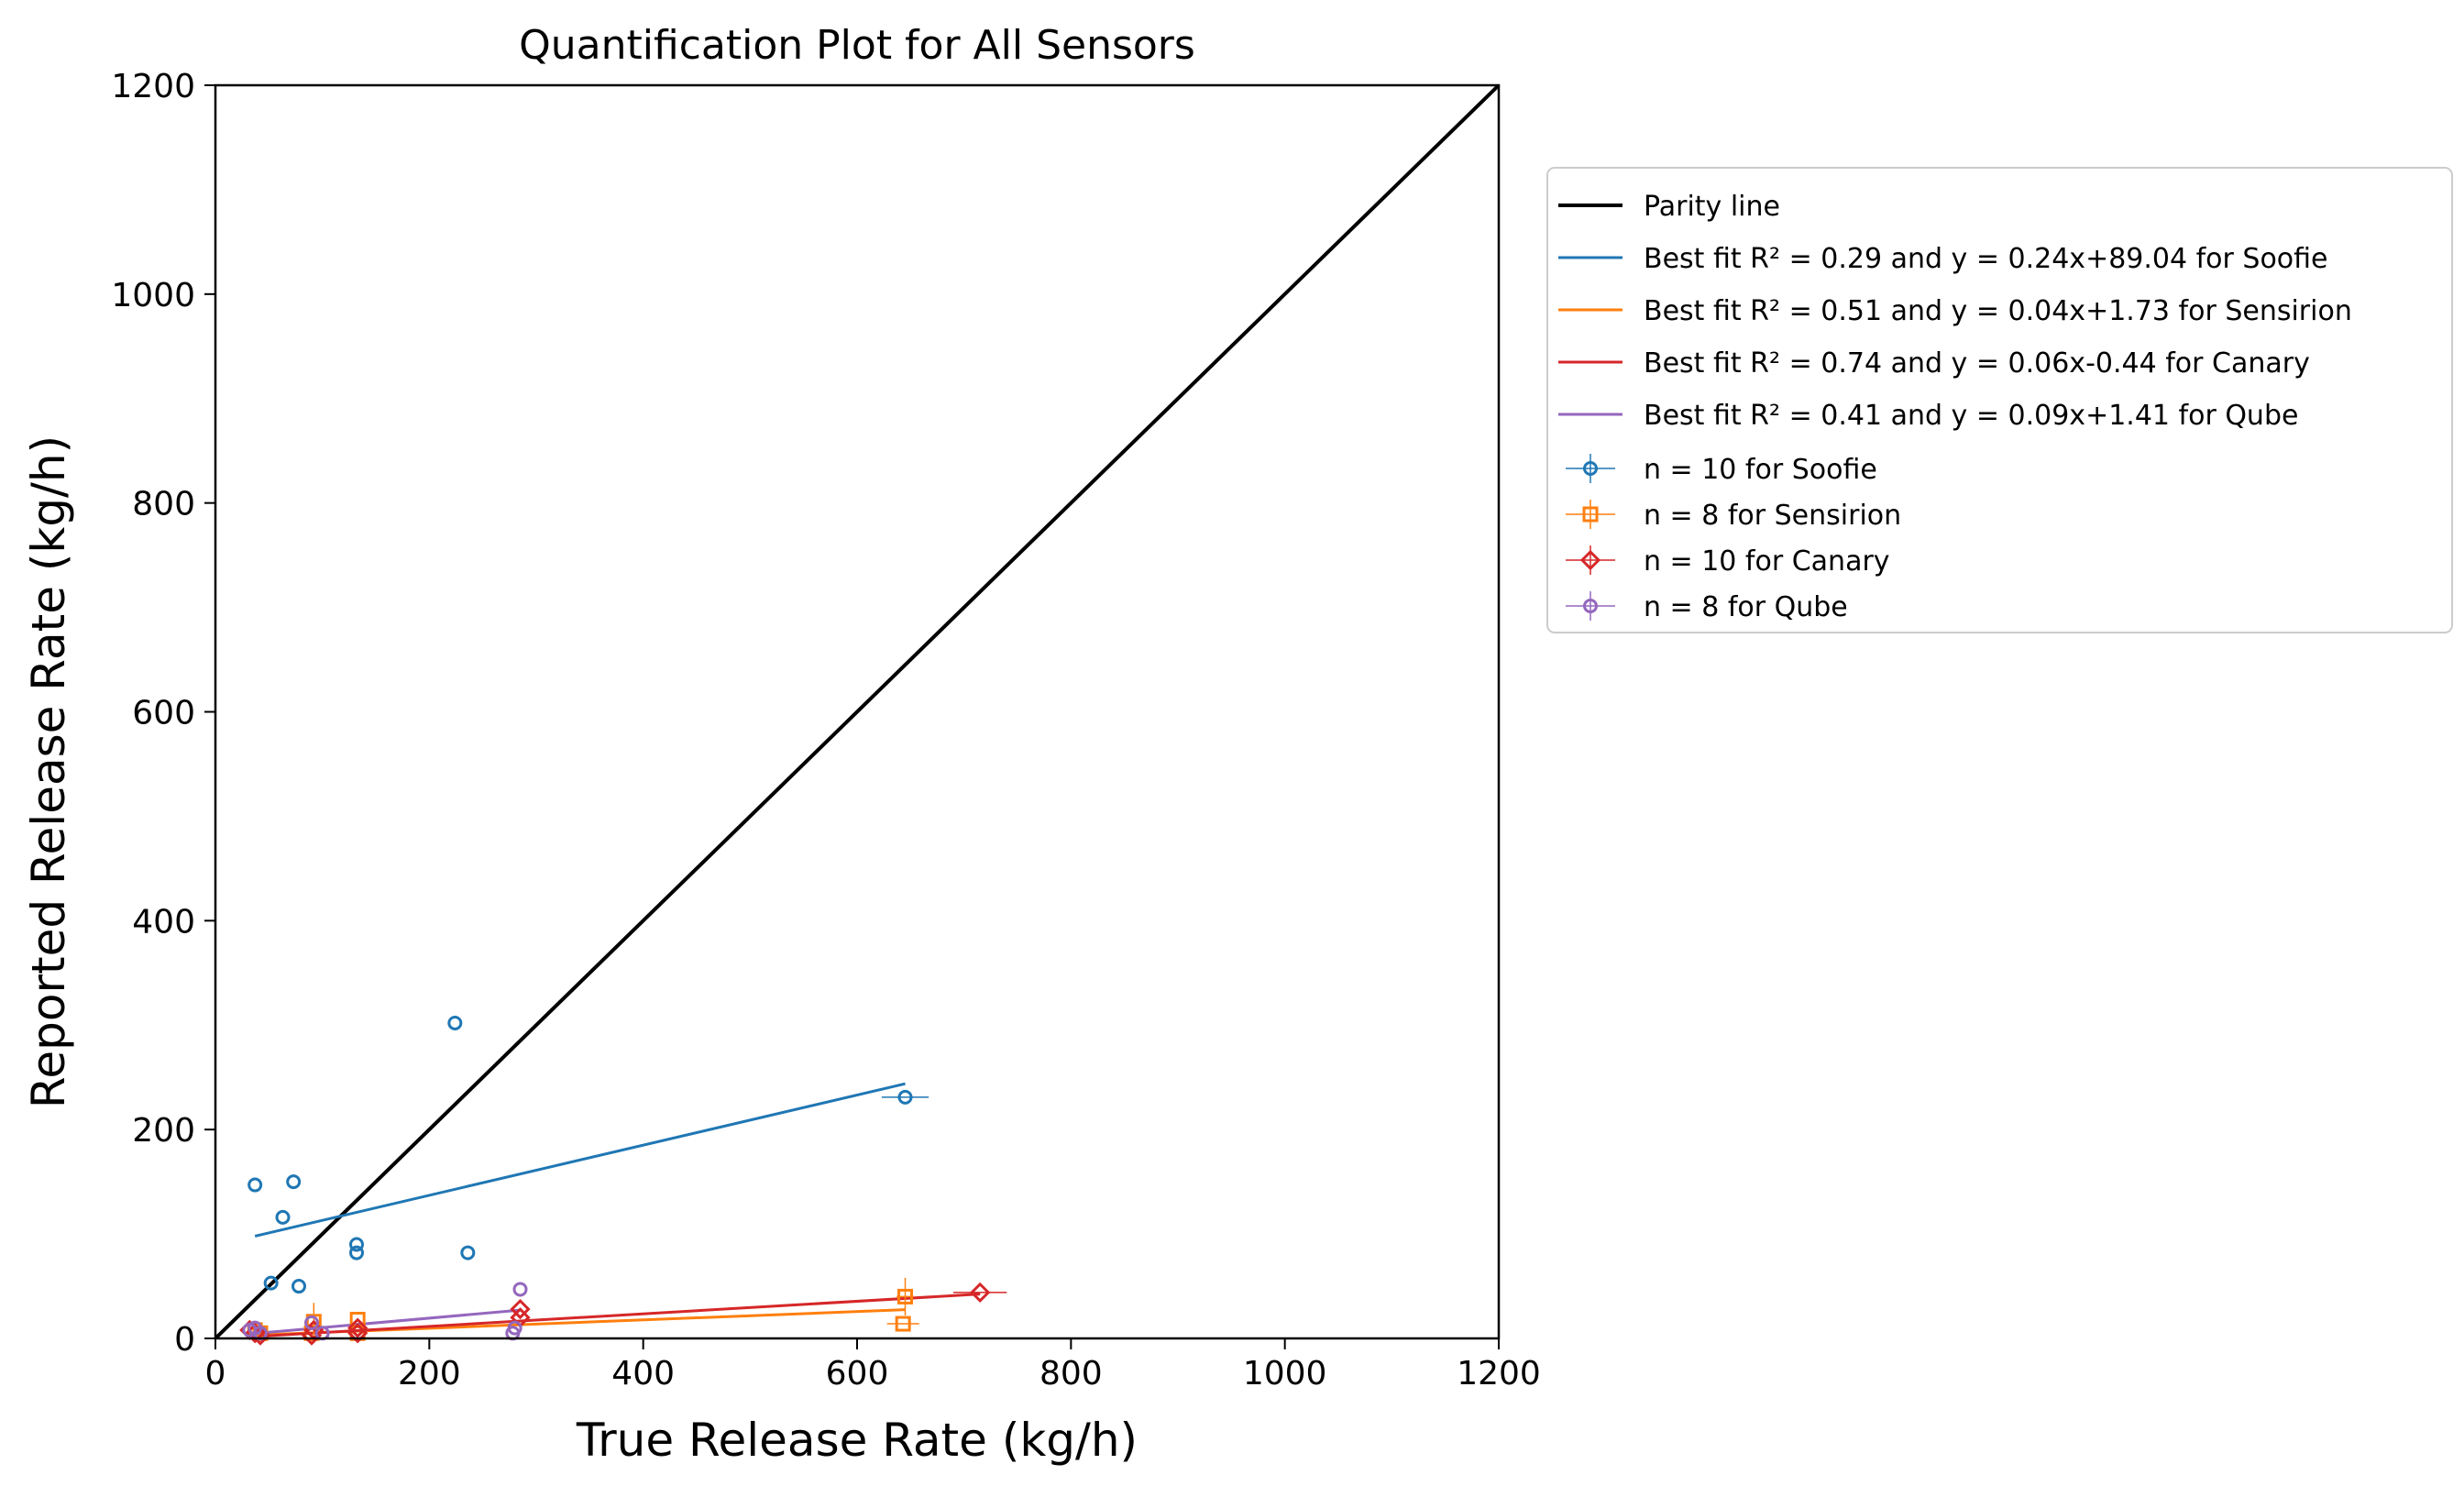 The width and height of the screenshot is (2464, 1486). I want to click on legend-series-label-2: n = 10 for Canary, so click(1767, 561).